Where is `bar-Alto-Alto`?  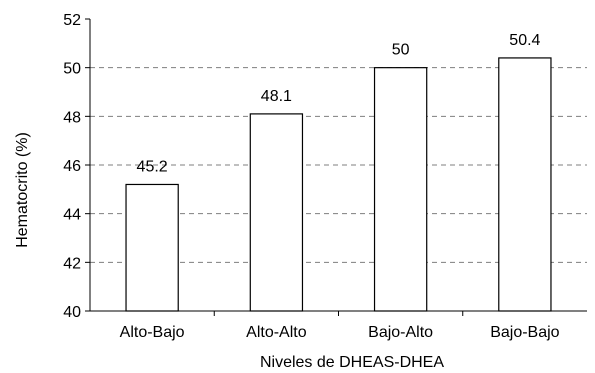
bar-Alto-Alto is located at coordinates (276, 212).